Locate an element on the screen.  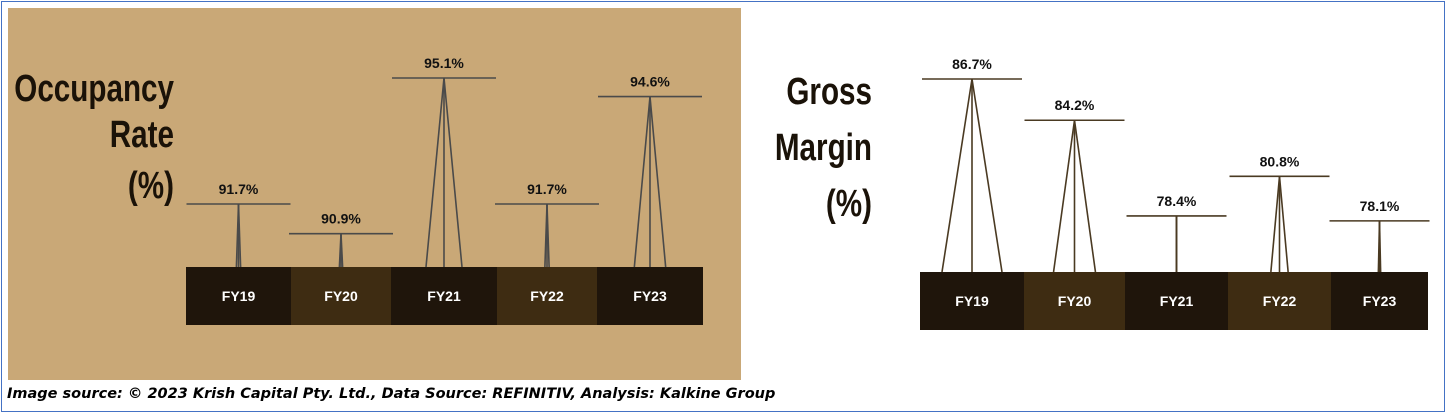
data-label: 84.2% is located at coordinates (1075, 105).